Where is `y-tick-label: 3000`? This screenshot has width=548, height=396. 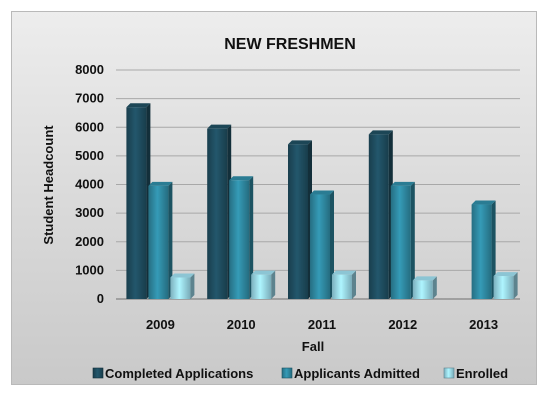 y-tick-label: 3000 is located at coordinates (89, 212).